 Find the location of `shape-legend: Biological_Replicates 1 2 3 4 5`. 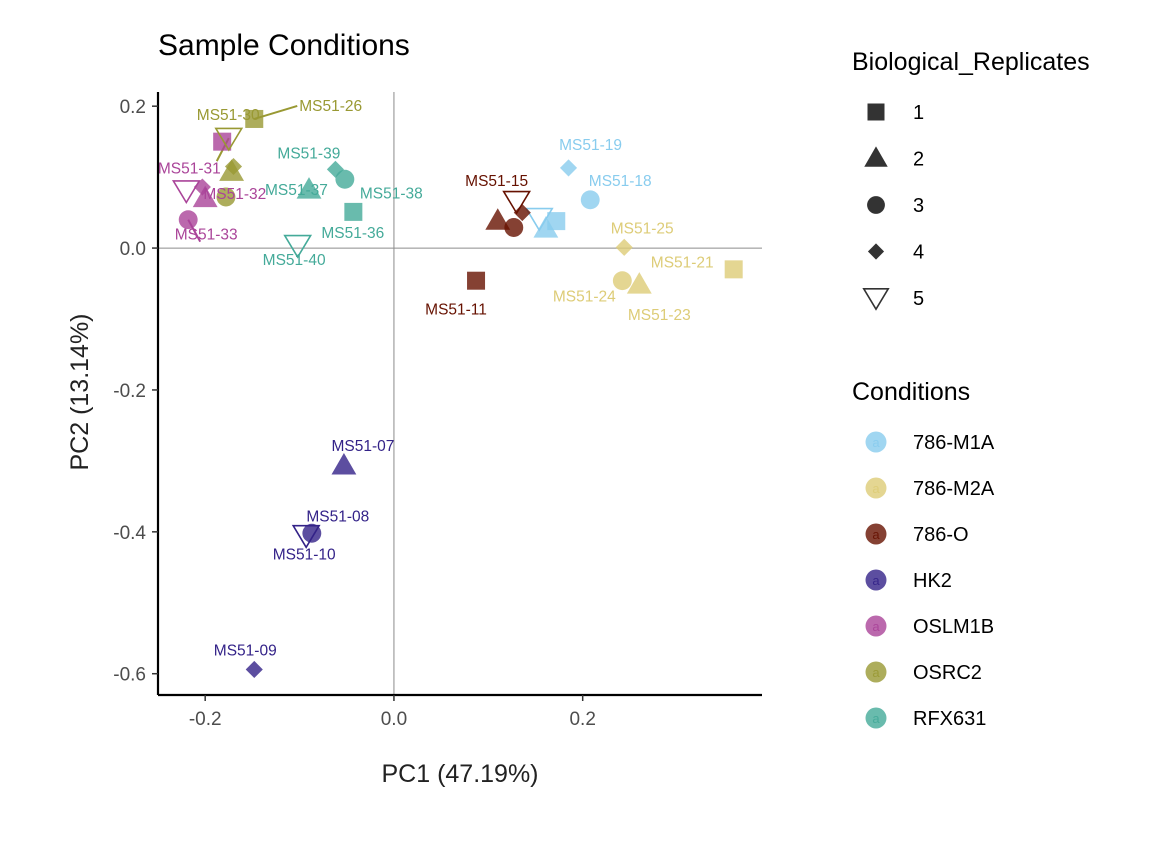

shape-legend: Biological_Replicates 1 2 3 4 5 is located at coordinates (971, 179).